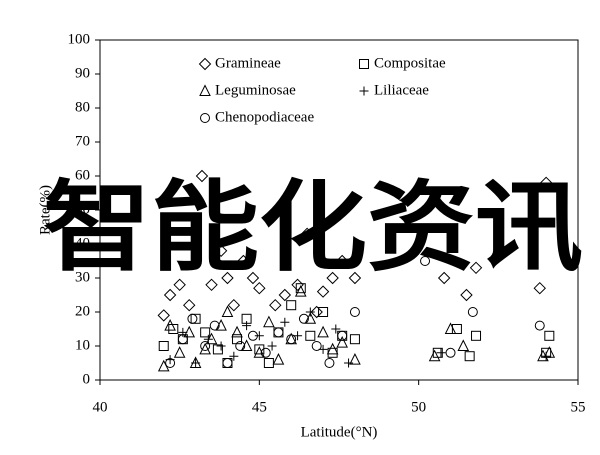  I want to click on x-tick-label: 40, so click(100, 407).